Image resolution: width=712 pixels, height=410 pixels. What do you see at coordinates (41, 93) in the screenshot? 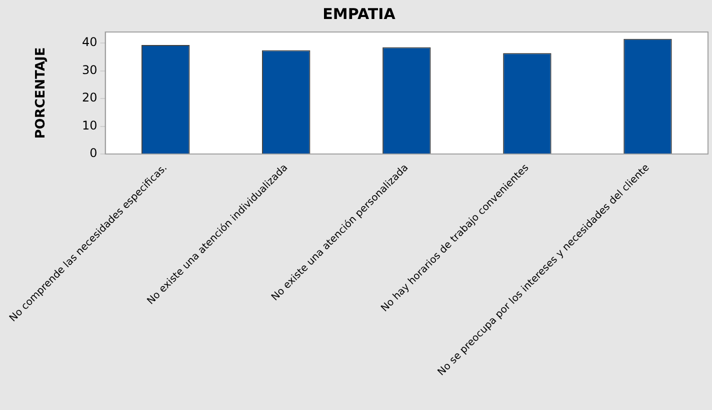
I see `y-axis-title: PORCENTAJE` at bounding box center [41, 93].